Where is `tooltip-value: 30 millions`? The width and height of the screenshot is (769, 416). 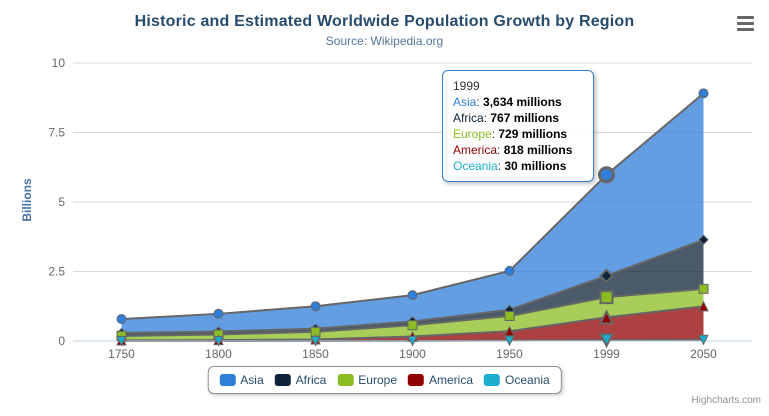 tooltip-value: 30 millions is located at coordinates (535, 166).